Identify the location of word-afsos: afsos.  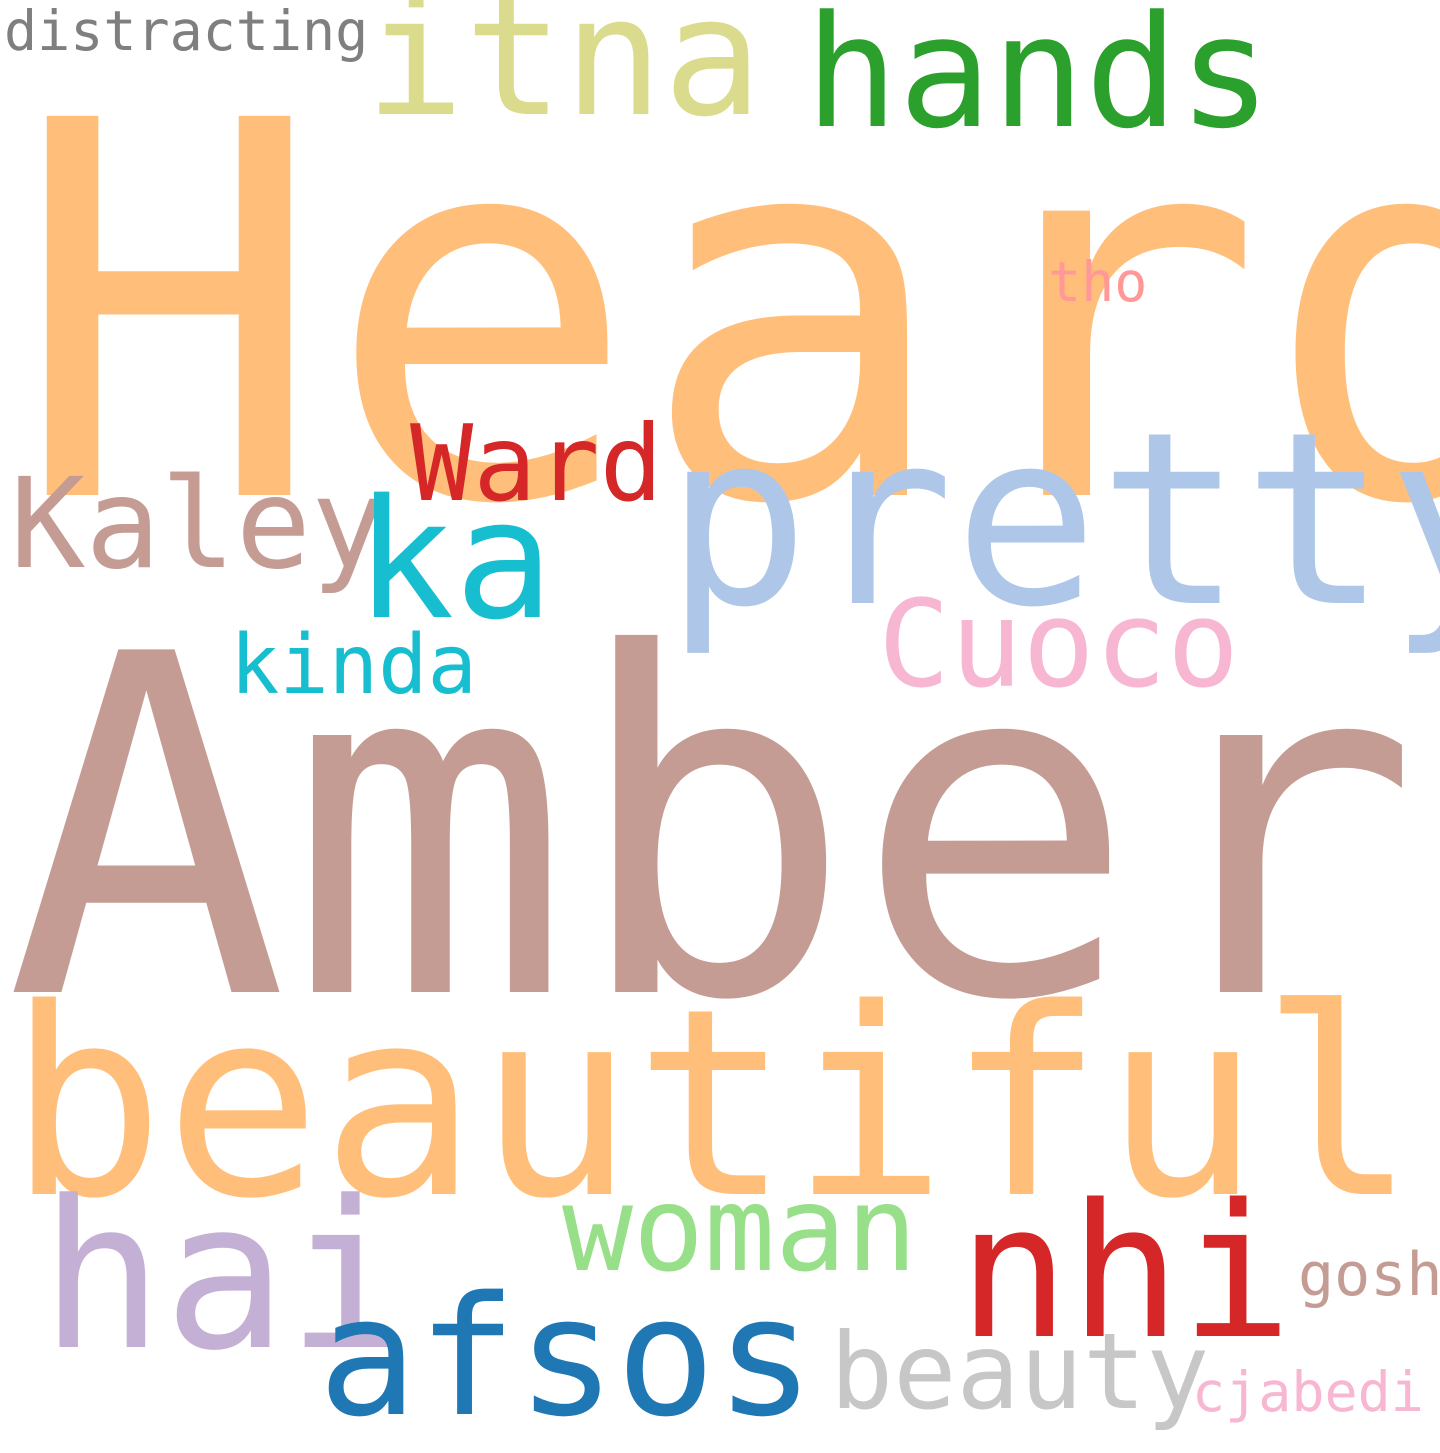
(566, 1357).